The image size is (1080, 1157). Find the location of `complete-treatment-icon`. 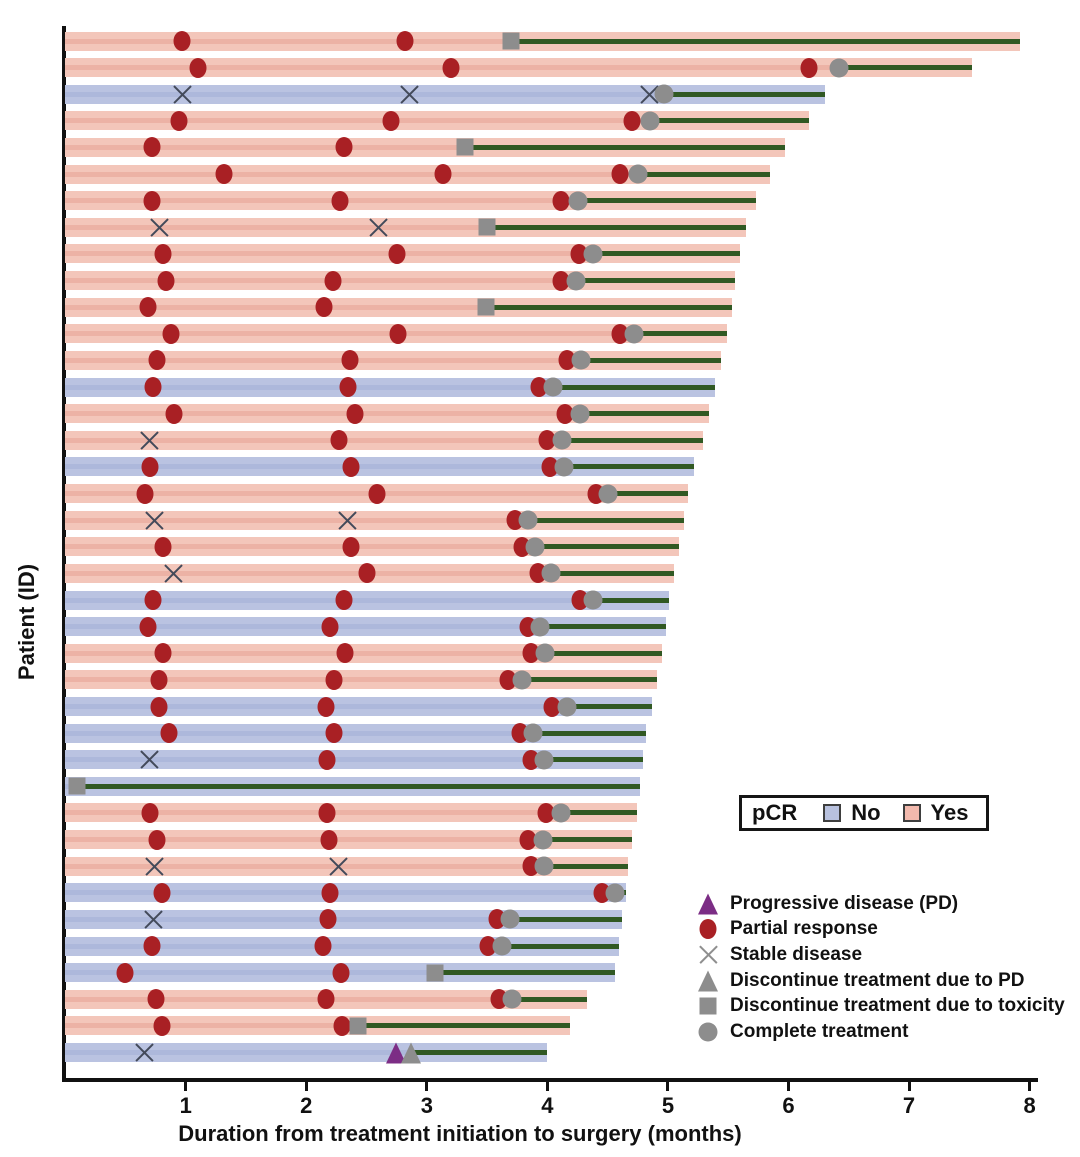

complete-treatment-icon is located at coordinates (708, 1032).